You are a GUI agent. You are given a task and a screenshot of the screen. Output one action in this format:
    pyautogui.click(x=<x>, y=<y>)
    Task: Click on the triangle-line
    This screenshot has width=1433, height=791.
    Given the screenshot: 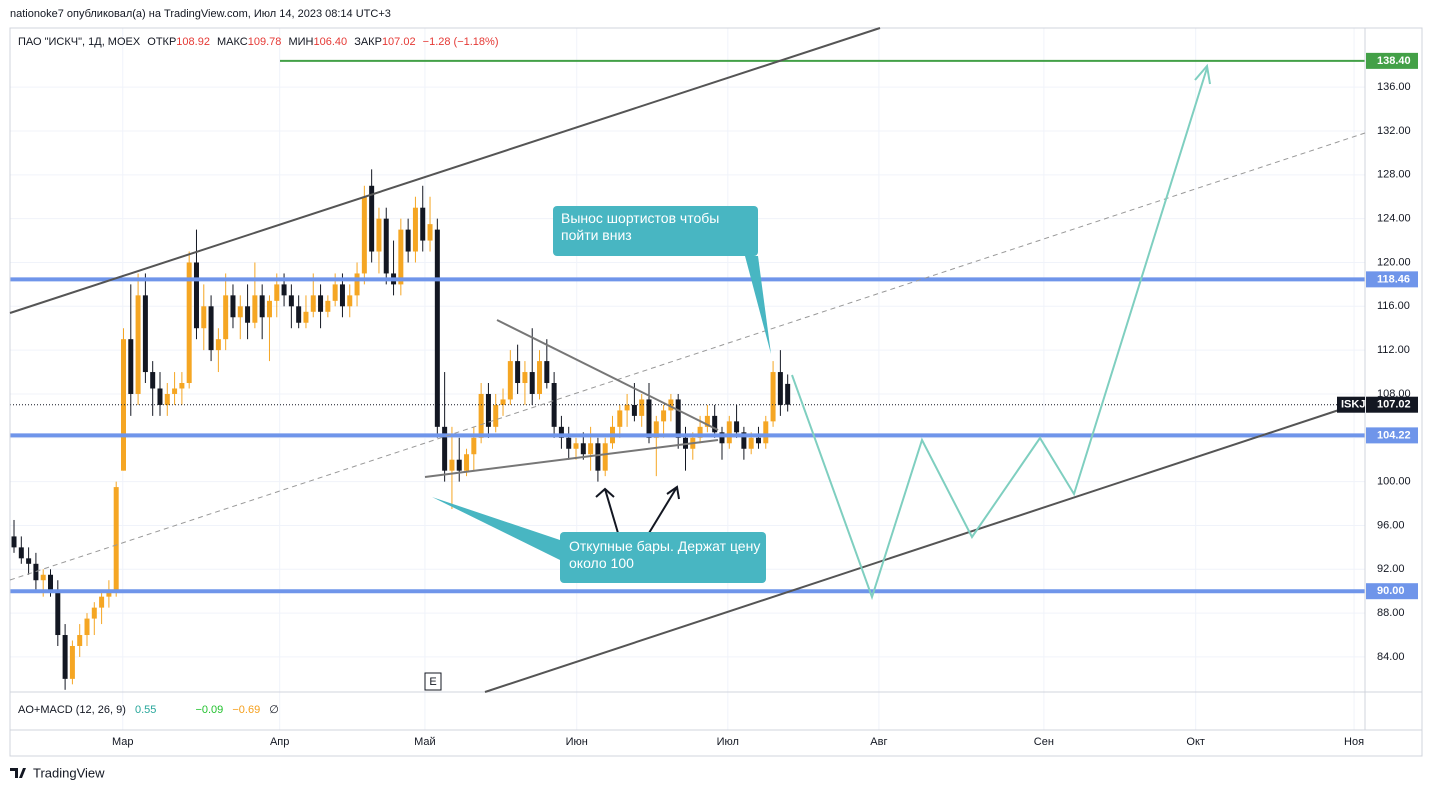 What is the action you would take?
    pyautogui.click(x=607, y=375)
    